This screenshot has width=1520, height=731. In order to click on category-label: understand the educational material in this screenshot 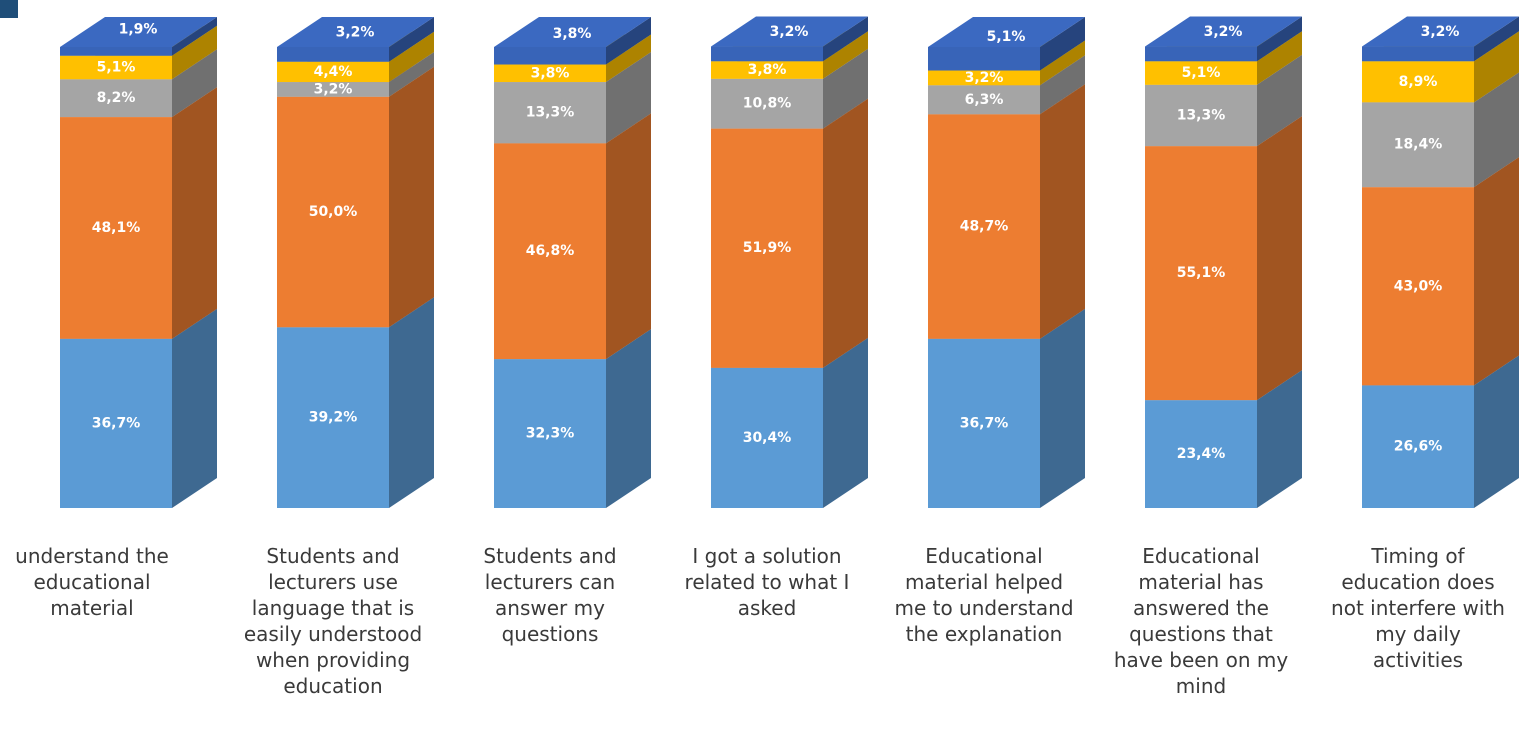, I will do `click(92, 582)`.